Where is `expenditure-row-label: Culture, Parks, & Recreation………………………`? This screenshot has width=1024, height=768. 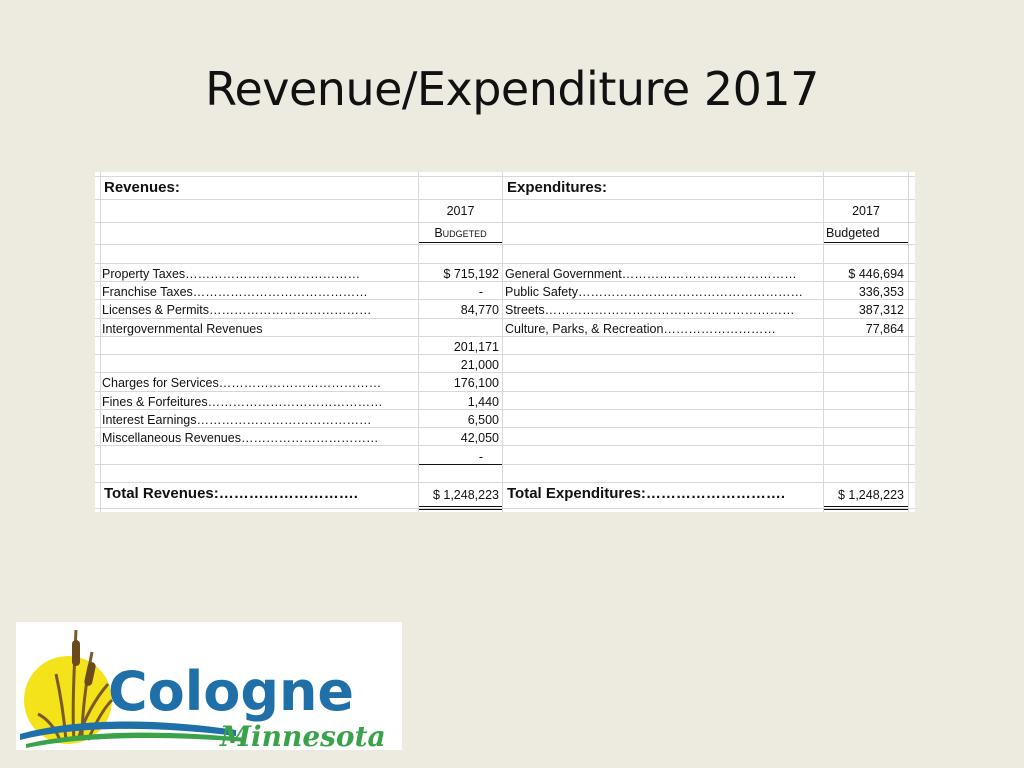 expenditure-row-label: Culture, Parks, & Recreation……………………… is located at coordinates (640, 329).